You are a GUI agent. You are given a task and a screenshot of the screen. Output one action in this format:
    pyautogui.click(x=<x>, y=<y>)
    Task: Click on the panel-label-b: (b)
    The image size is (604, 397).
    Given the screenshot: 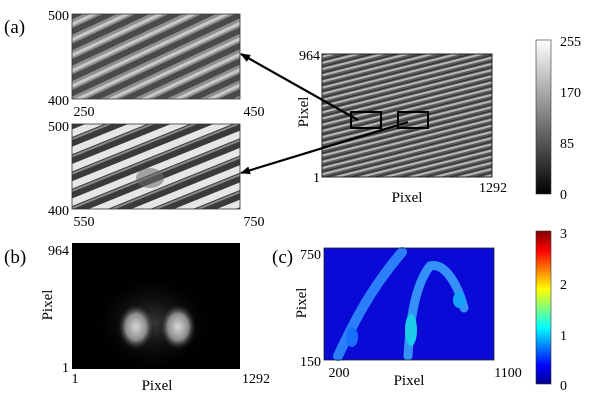 What is the action you would take?
    pyautogui.click(x=15, y=257)
    